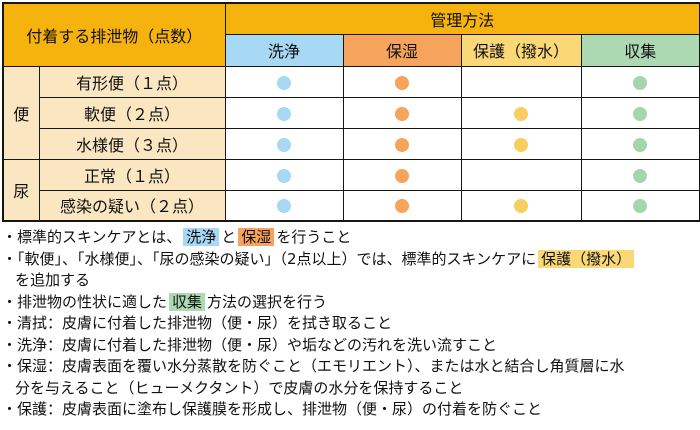  I want to click on note-text: ・清拭：皮膚に付着した排泄物（便・尿）を拭き取ること, so click(197, 323).